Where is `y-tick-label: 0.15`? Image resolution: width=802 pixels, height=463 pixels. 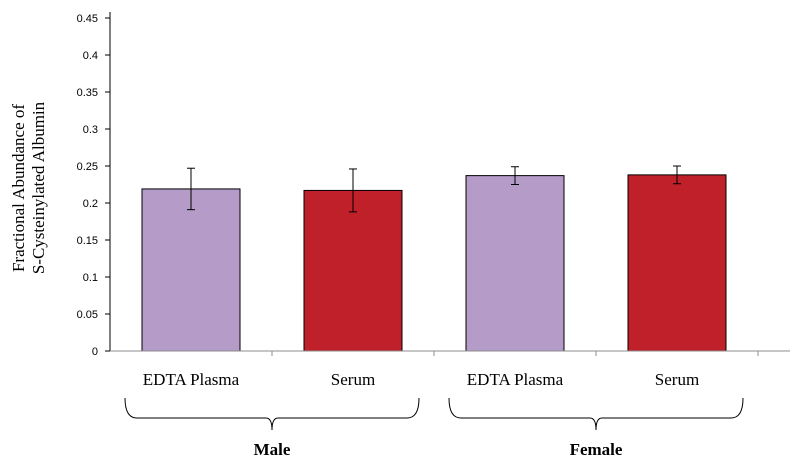 y-tick-label: 0.15 is located at coordinates (87, 241).